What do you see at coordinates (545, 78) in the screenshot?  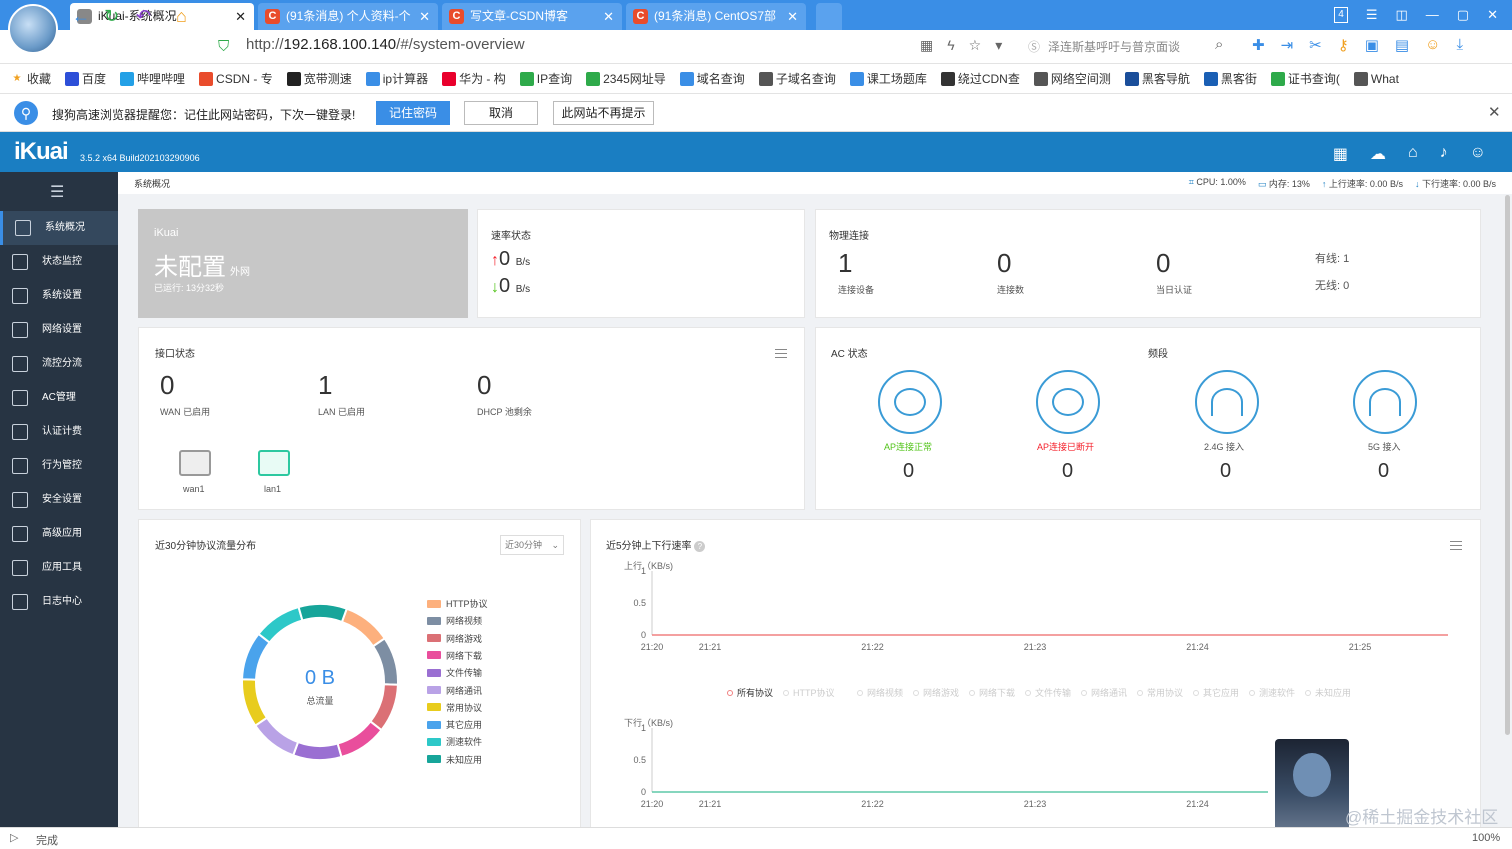 I see `bookmark-item: IP查询` at bounding box center [545, 78].